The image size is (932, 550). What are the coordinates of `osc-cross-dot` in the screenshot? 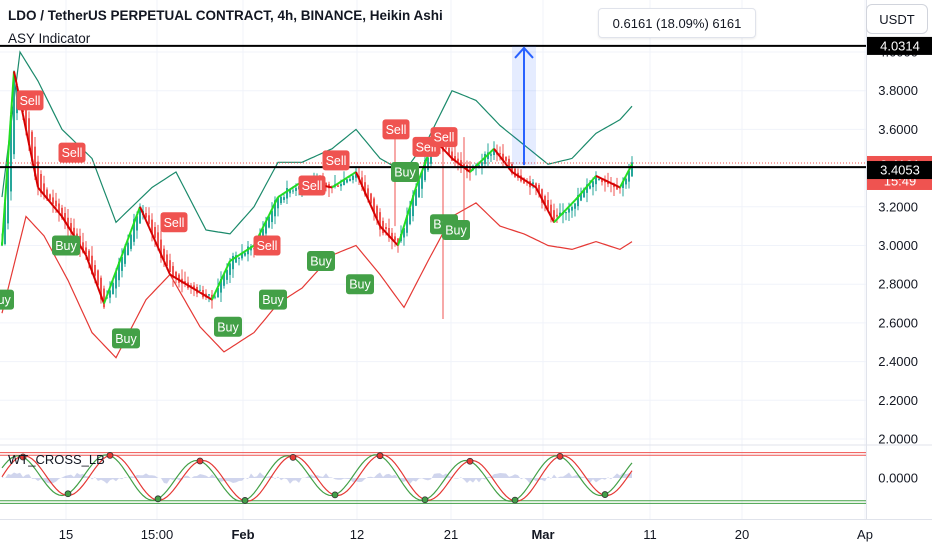 It's located at (605, 494).